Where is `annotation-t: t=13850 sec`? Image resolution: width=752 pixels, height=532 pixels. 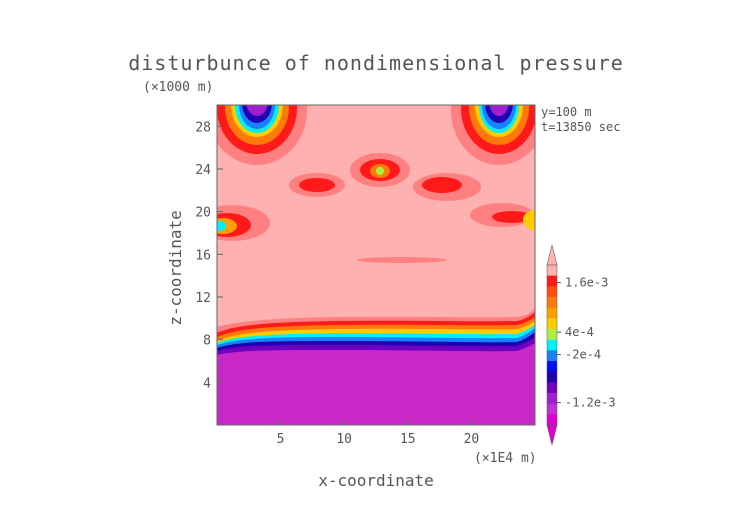
annotation-t: t=13850 sec is located at coordinates (580, 127).